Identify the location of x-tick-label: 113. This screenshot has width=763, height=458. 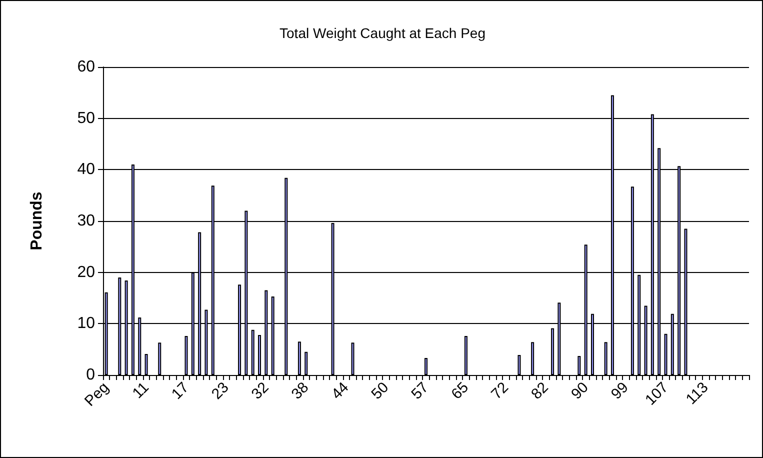
(697, 393).